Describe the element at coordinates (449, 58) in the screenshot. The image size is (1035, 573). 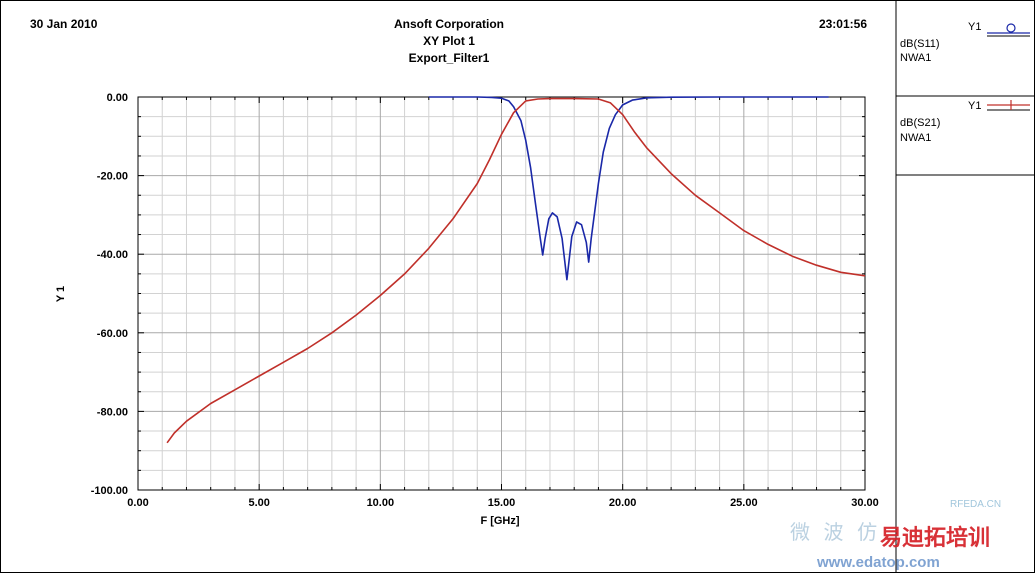
I see `design-name: Export_Filter1` at that location.